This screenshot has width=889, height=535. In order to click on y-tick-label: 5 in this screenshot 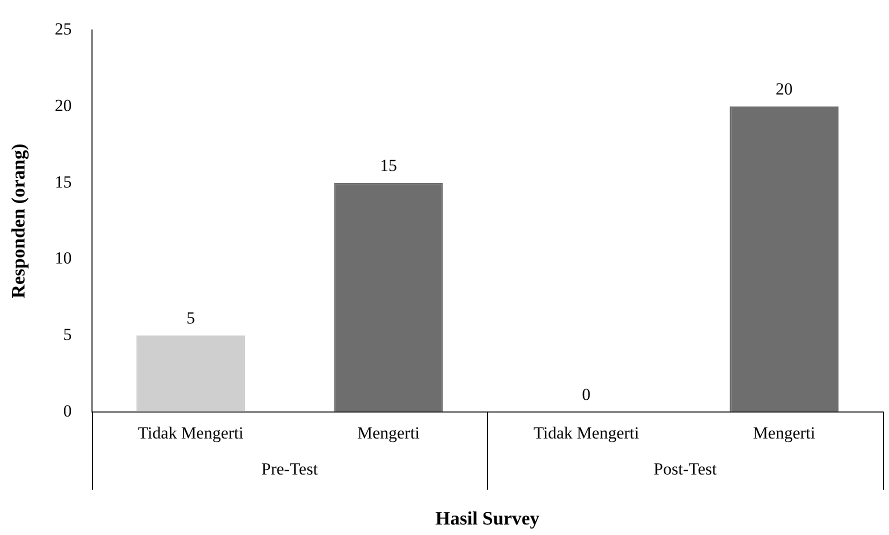, I will do `click(67, 334)`.